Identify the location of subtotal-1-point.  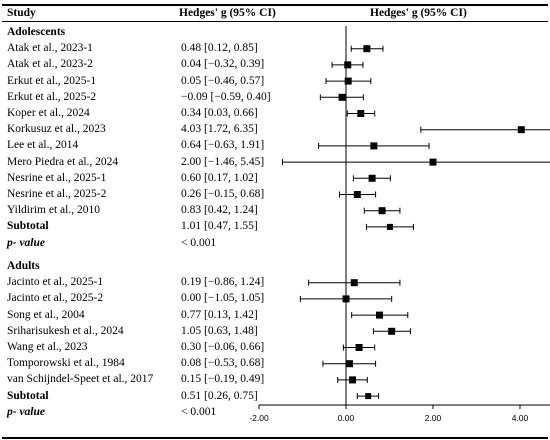
(368, 396).